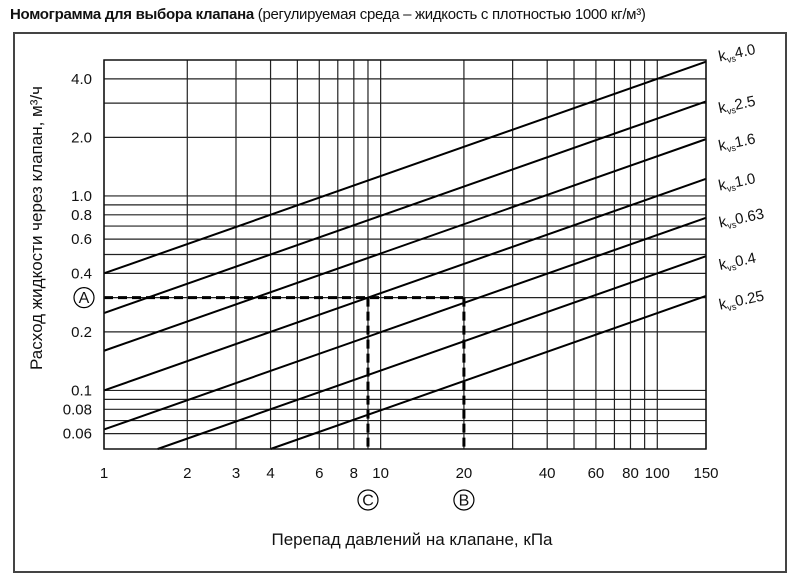 This screenshot has height=588, width=800. I want to click on series-label-value: 1.6, so click(745, 140).